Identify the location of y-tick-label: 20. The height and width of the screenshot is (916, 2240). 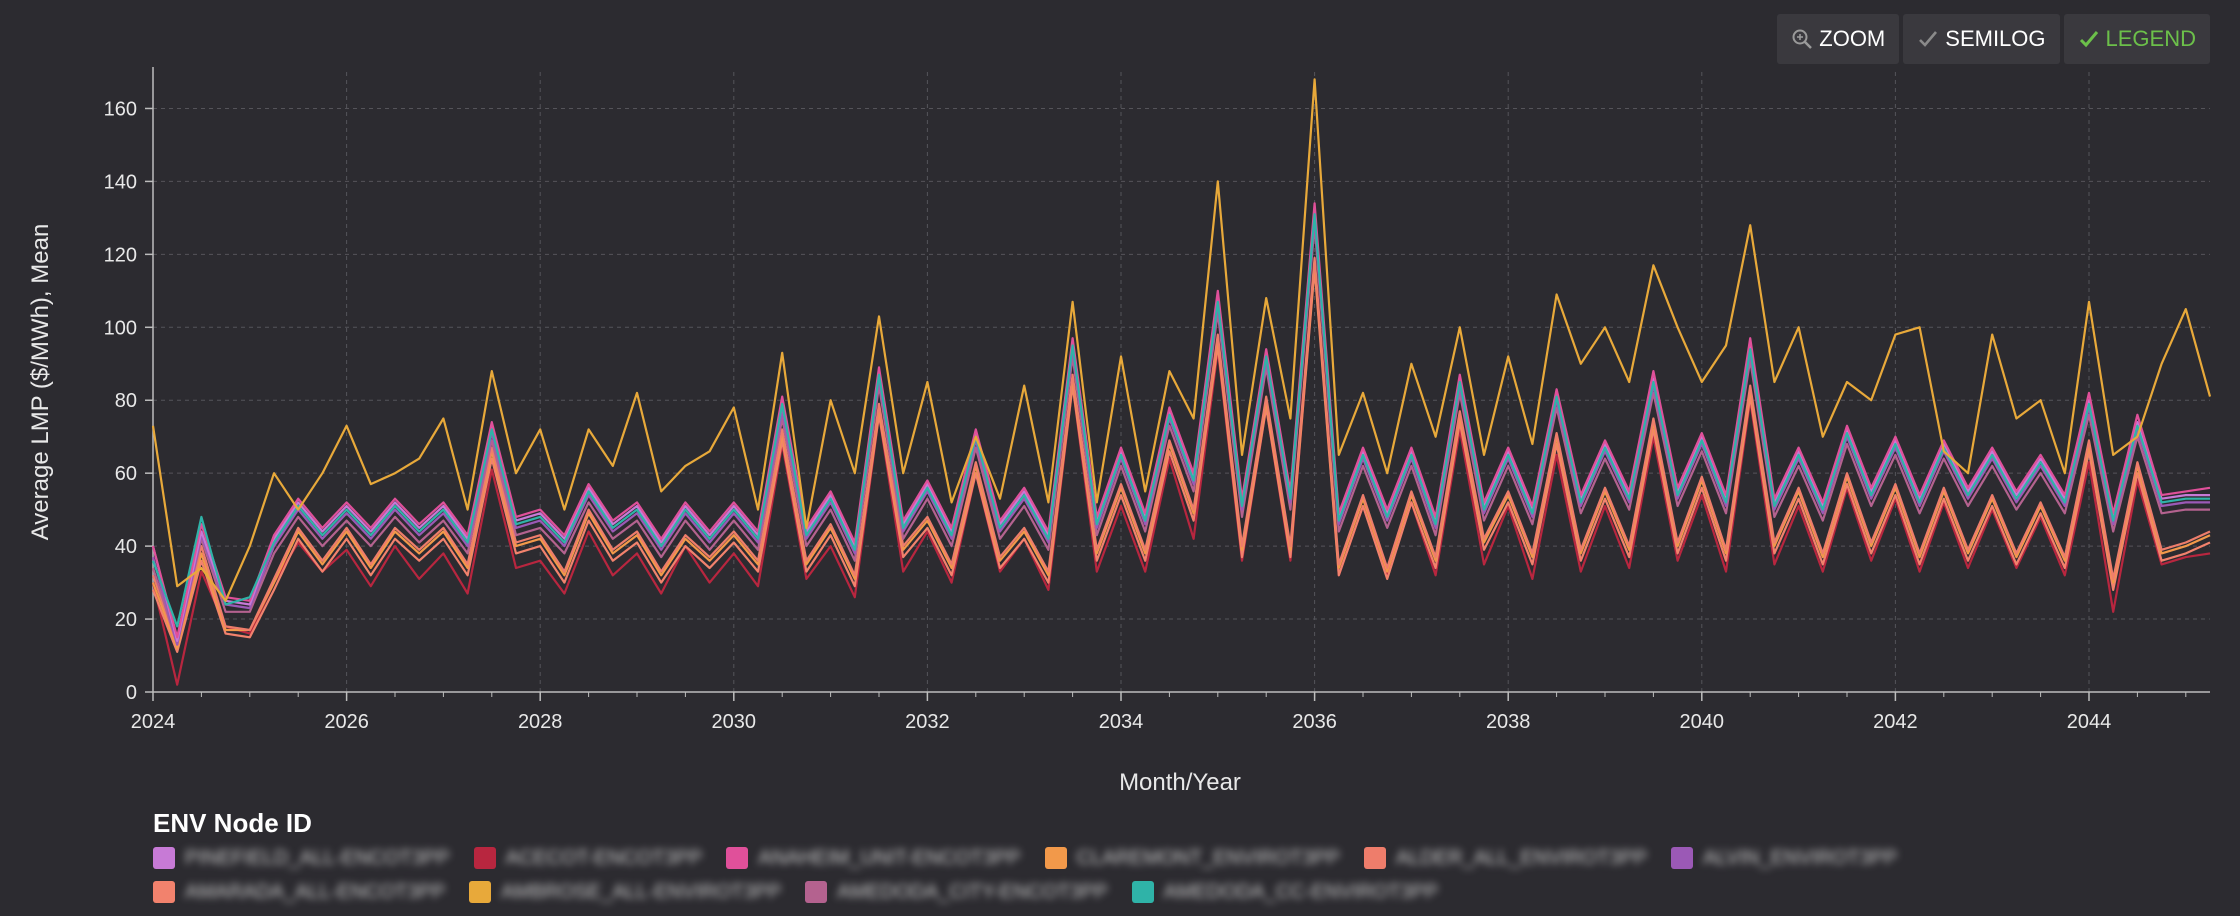
(126, 620).